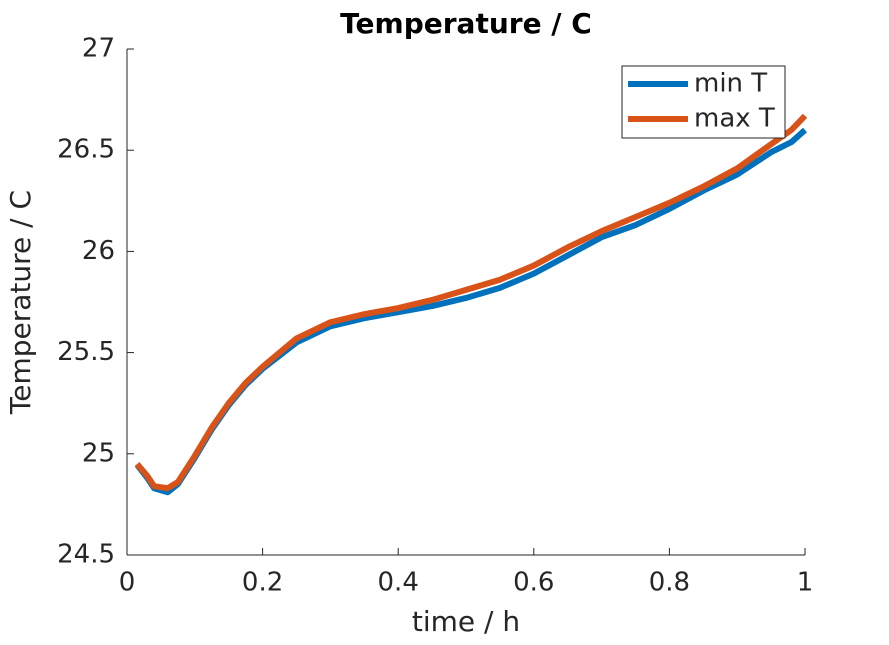  I want to click on legend-label: min T, so click(730, 84).